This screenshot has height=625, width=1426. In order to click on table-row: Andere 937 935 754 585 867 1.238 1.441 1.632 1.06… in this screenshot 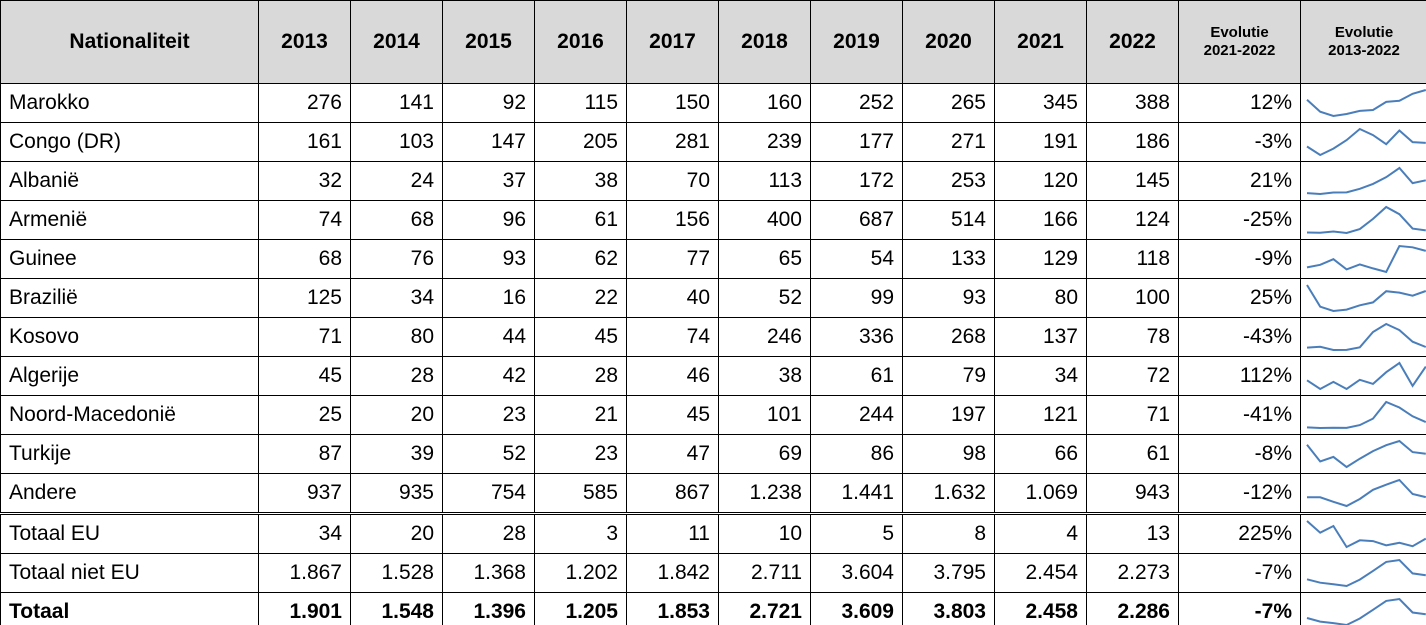, I will do `click(713, 493)`.